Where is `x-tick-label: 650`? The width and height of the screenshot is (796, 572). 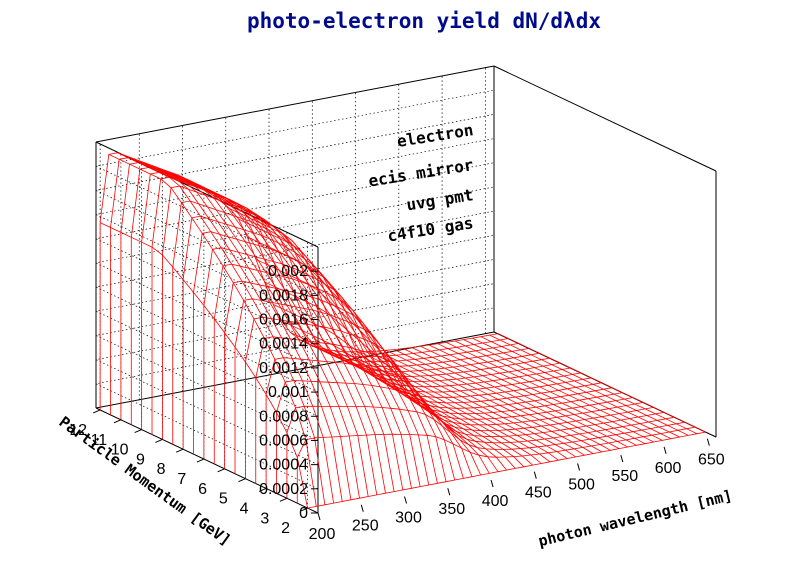 x-tick-label: 650 is located at coordinates (711, 460).